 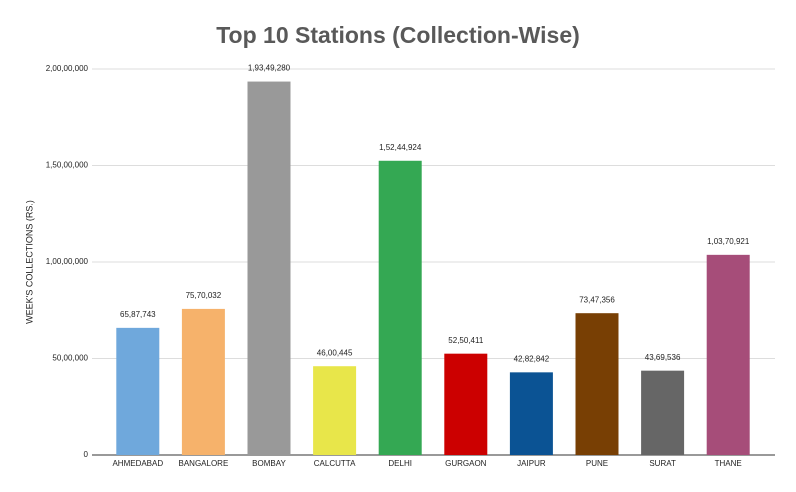 I want to click on x-tick-label: THANE, so click(x=728, y=463).